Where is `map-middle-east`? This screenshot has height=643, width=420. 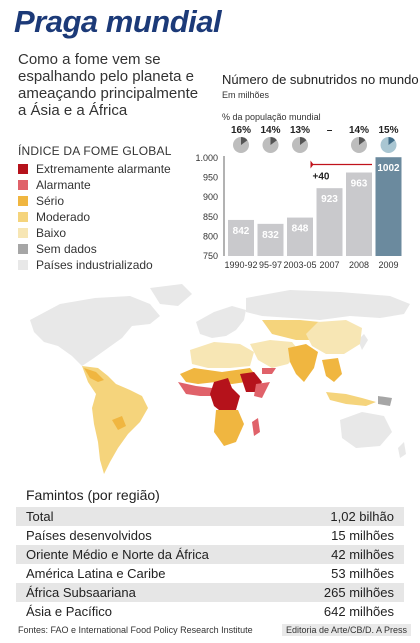 map-middle-east is located at coordinates (275, 354).